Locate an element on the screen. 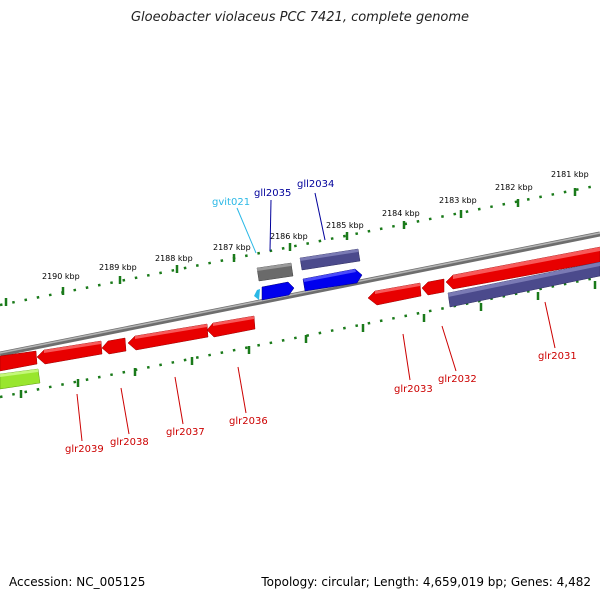 The width and height of the screenshot is (600, 600). gene-glr2038 is located at coordinates (114, 346).